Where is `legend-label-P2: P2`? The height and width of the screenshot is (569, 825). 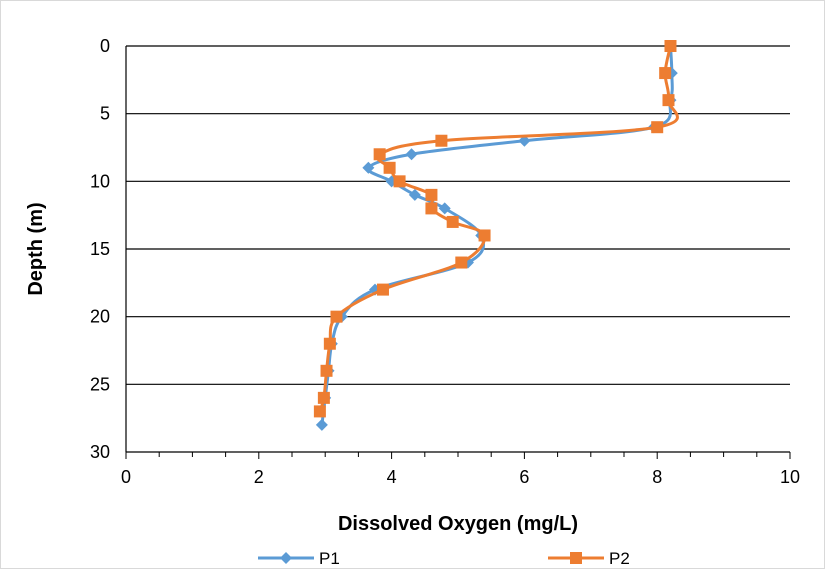
legend-label-P2: P2 is located at coordinates (619, 558).